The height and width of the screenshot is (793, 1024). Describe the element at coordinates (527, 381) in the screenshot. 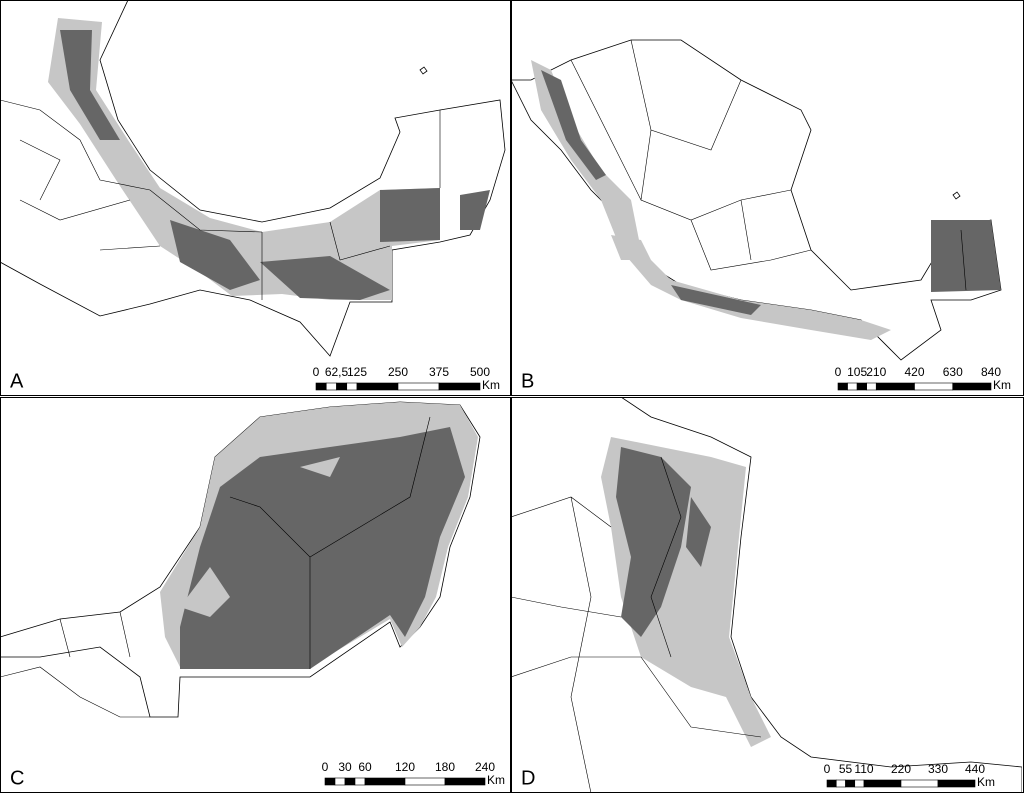

I see `panel-label: B` at that location.